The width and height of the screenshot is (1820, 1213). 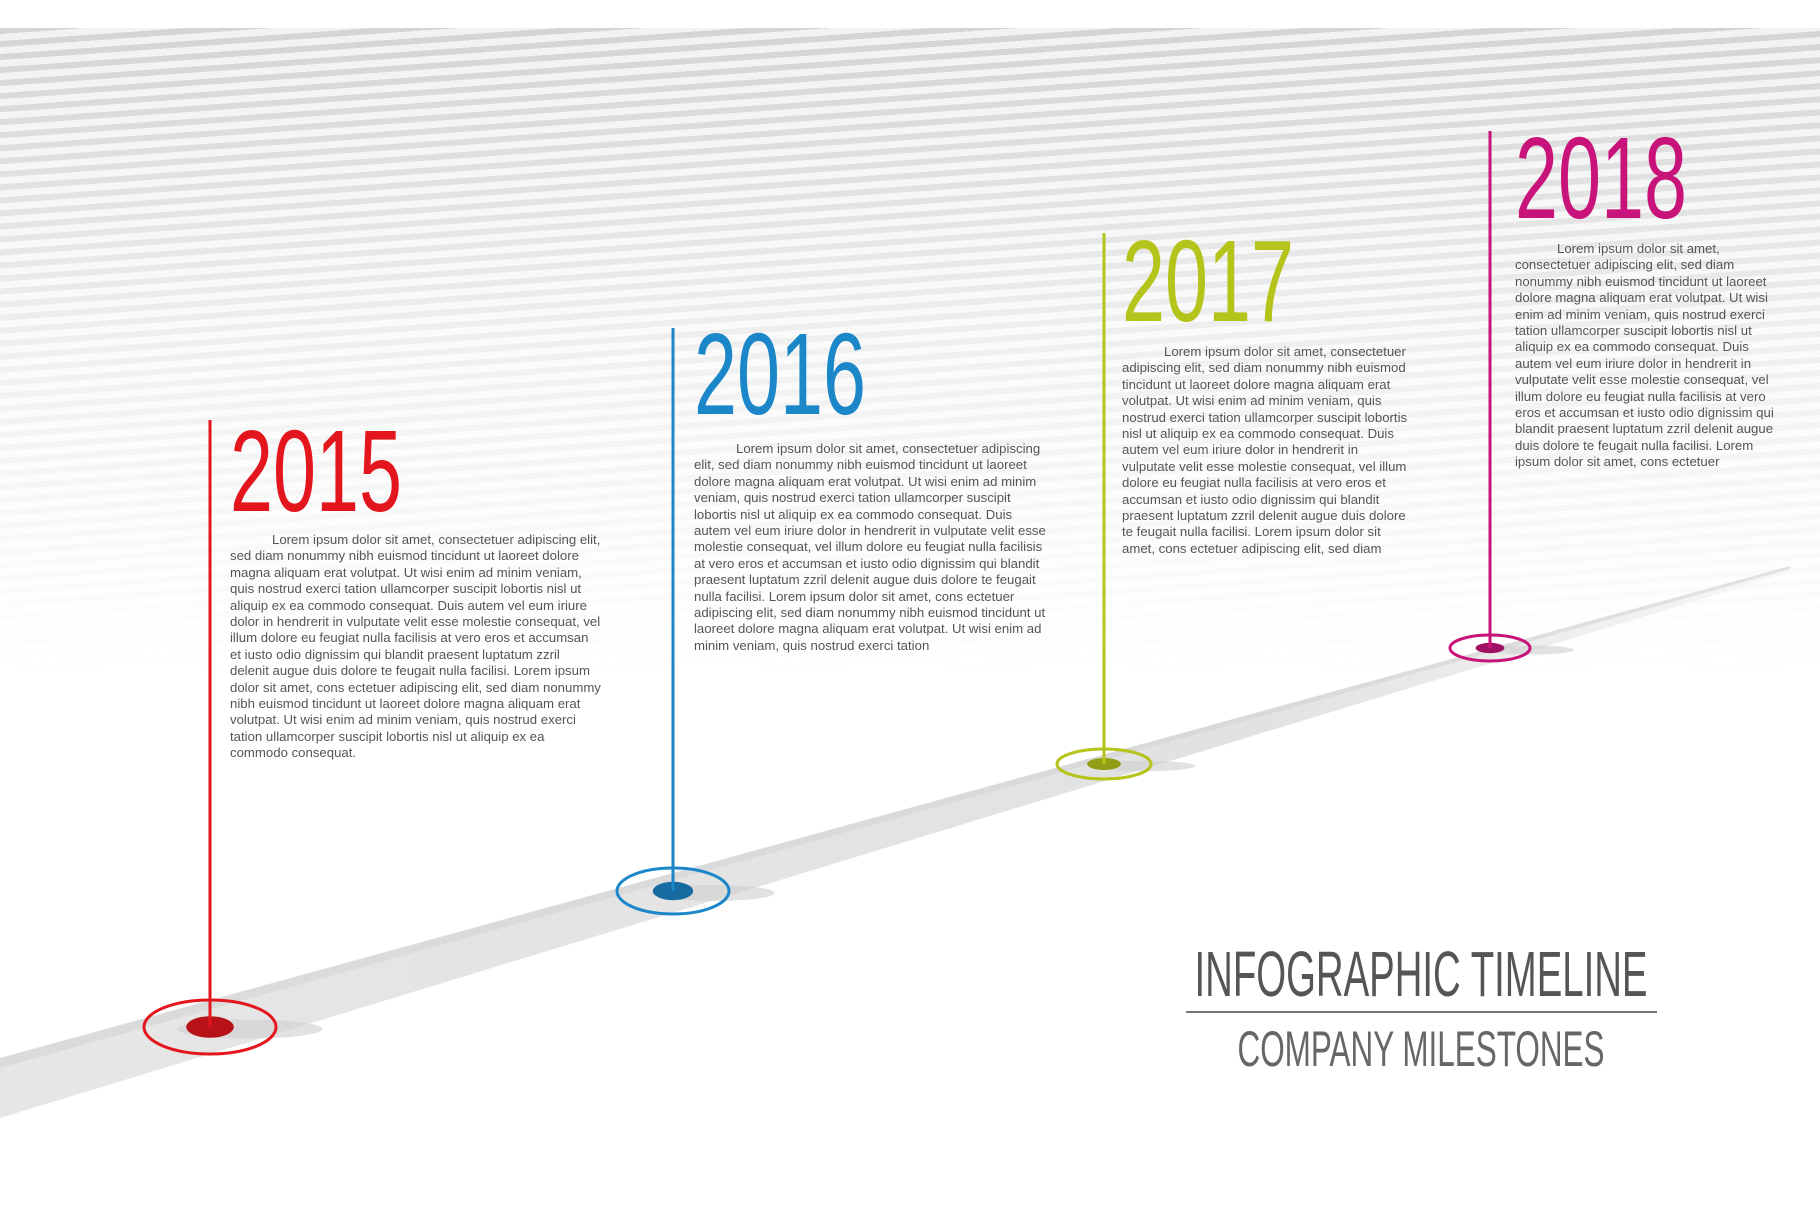 I want to click on subtitle: COMPANY MILESTONES, so click(x=1421, y=1049).